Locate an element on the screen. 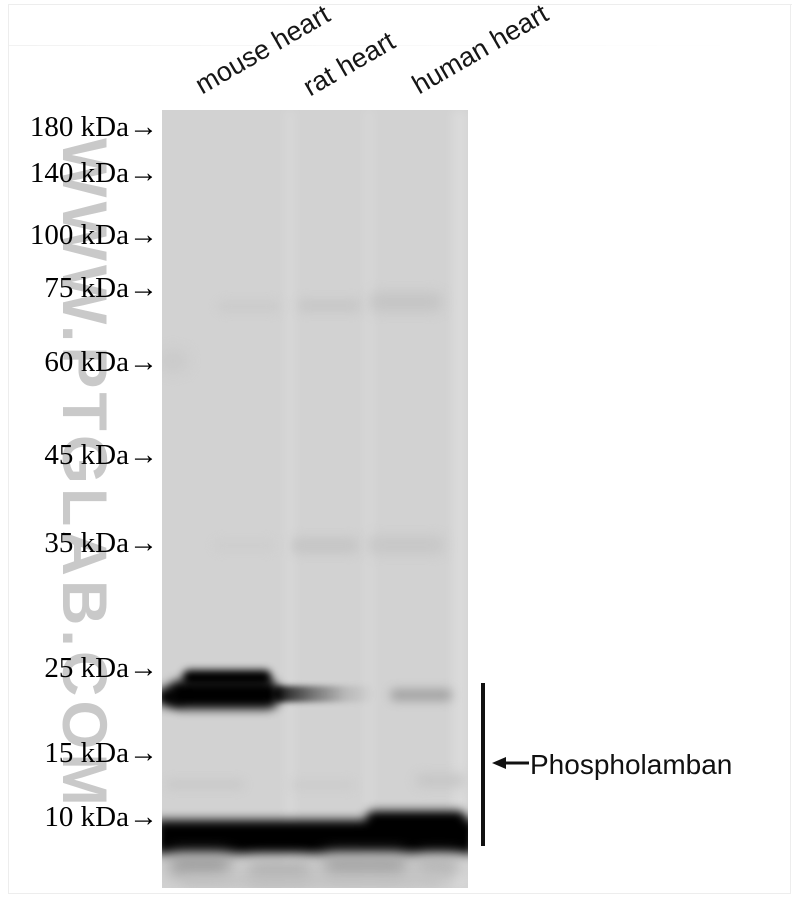 The height and width of the screenshot is (903, 800). annotation-bracket is located at coordinates (483, 764).